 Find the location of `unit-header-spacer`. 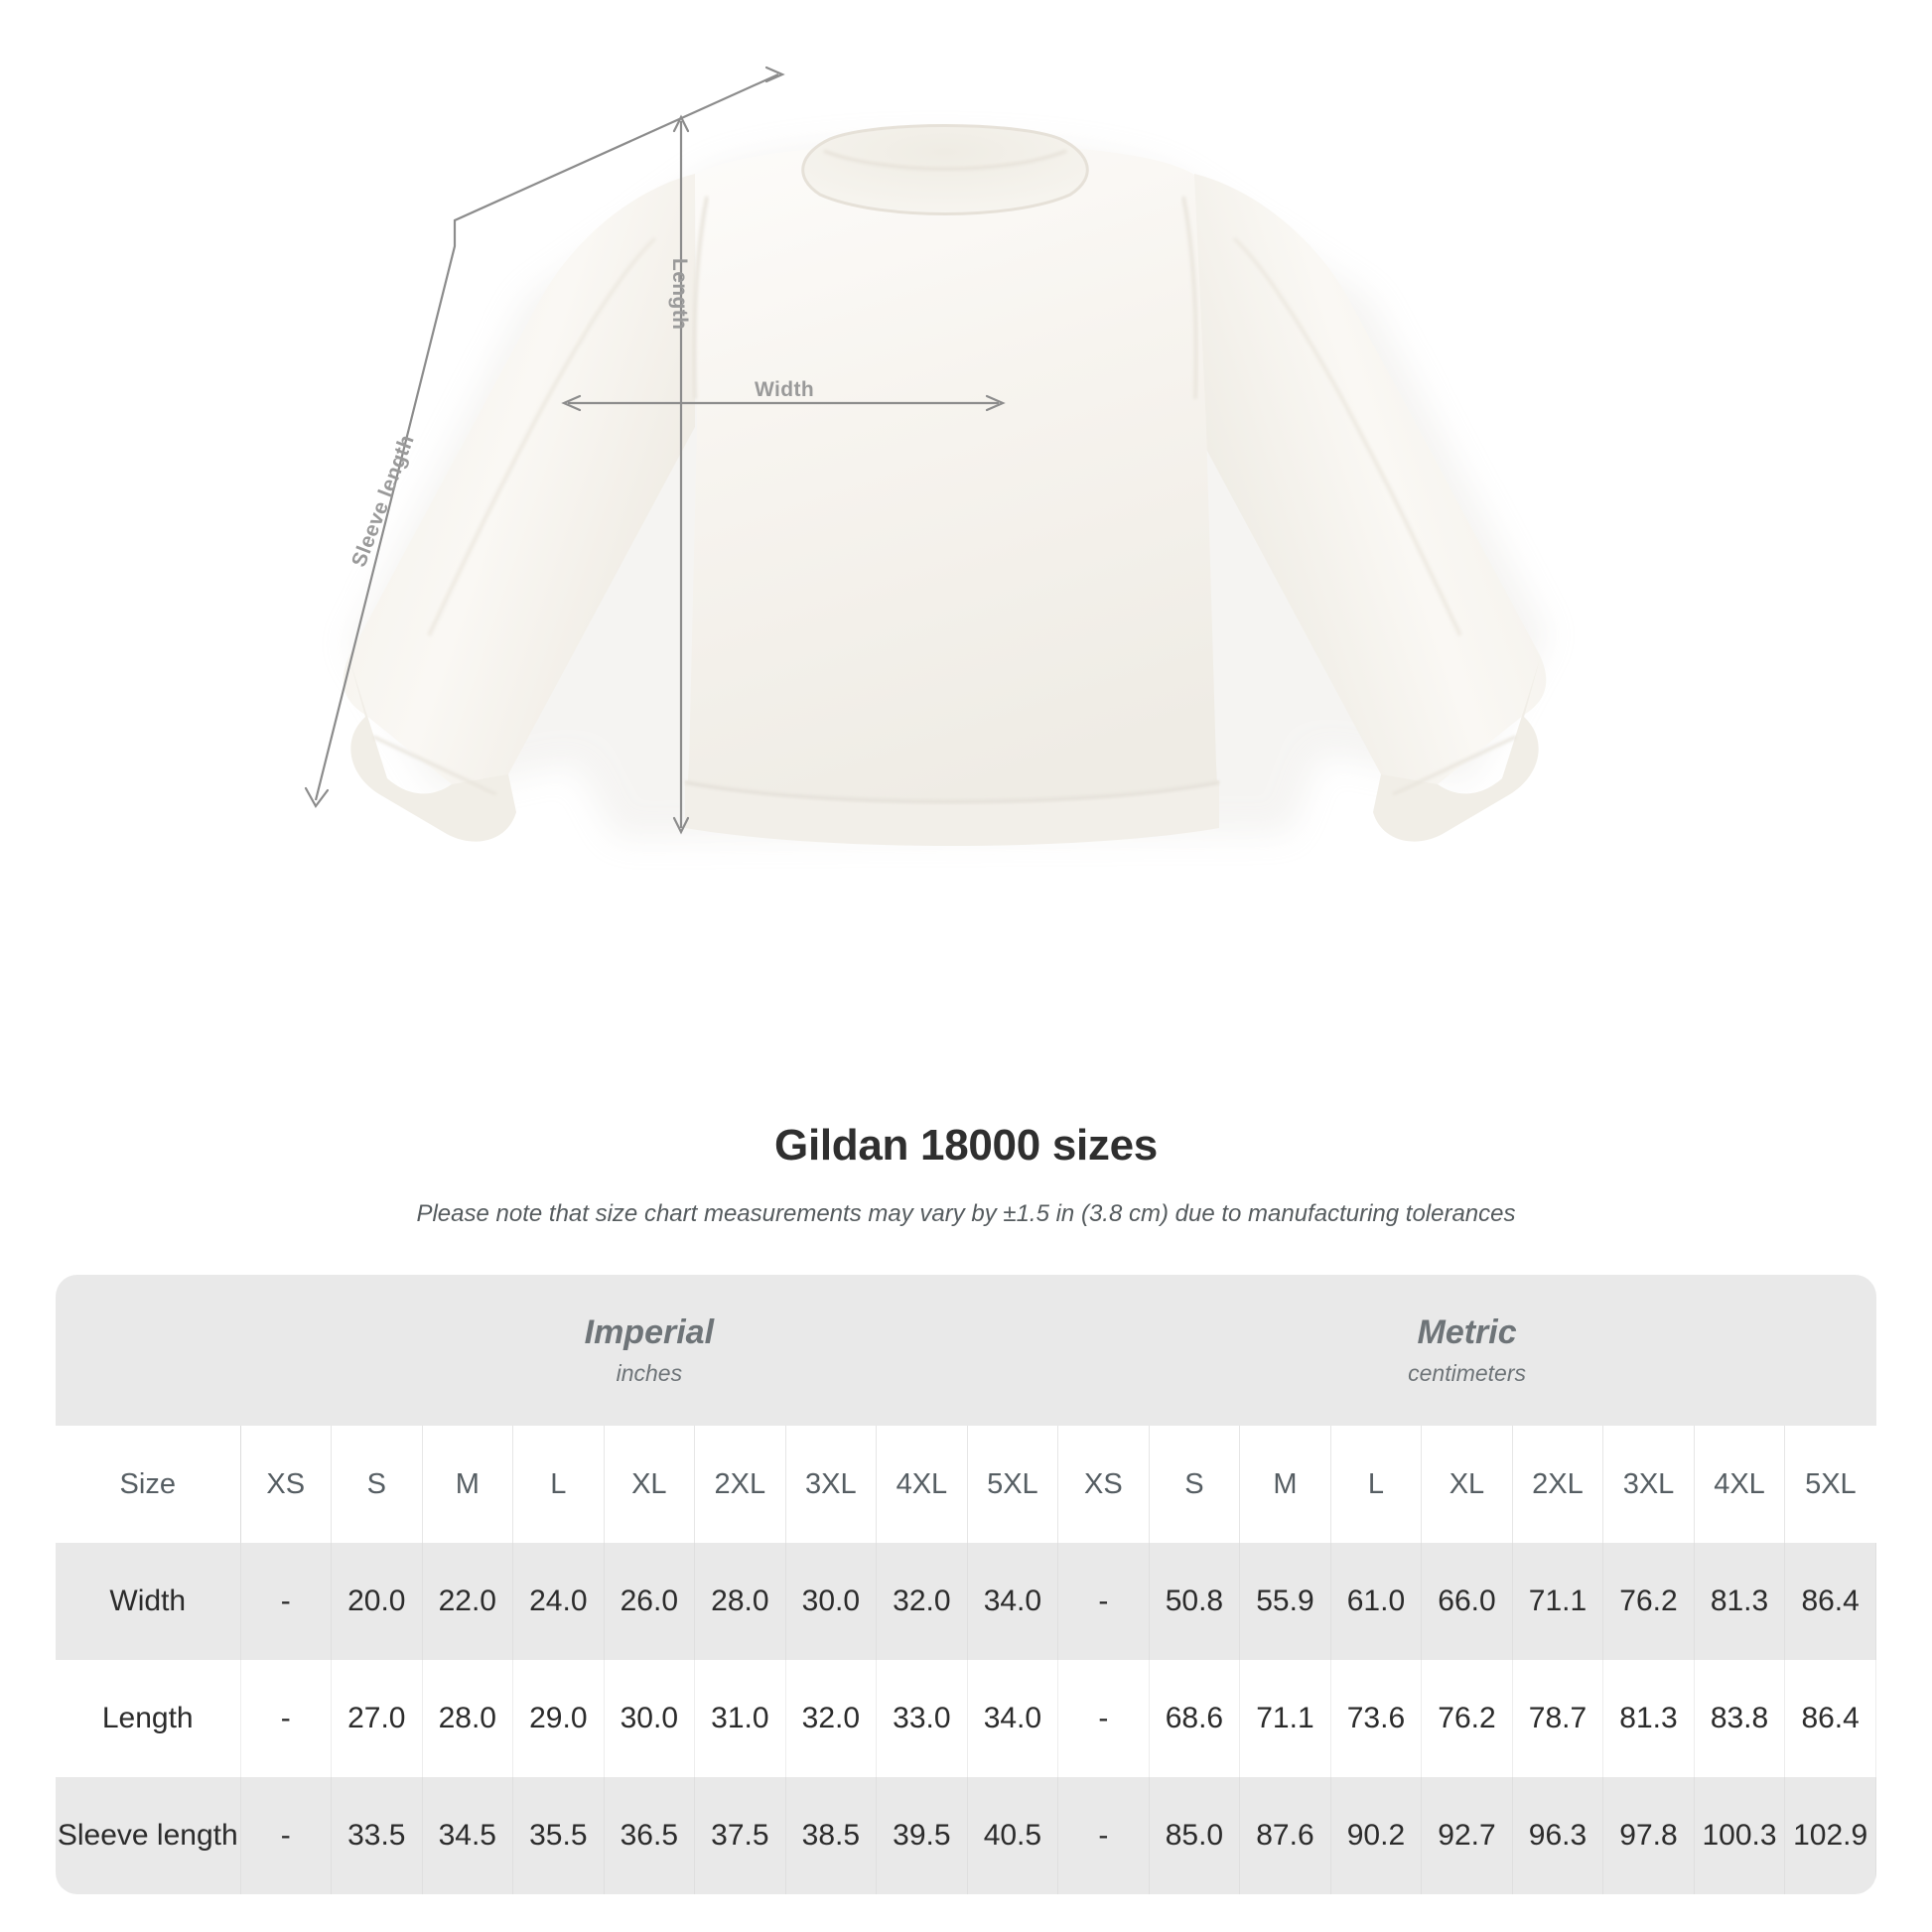

unit-header-spacer is located at coordinates (148, 1350).